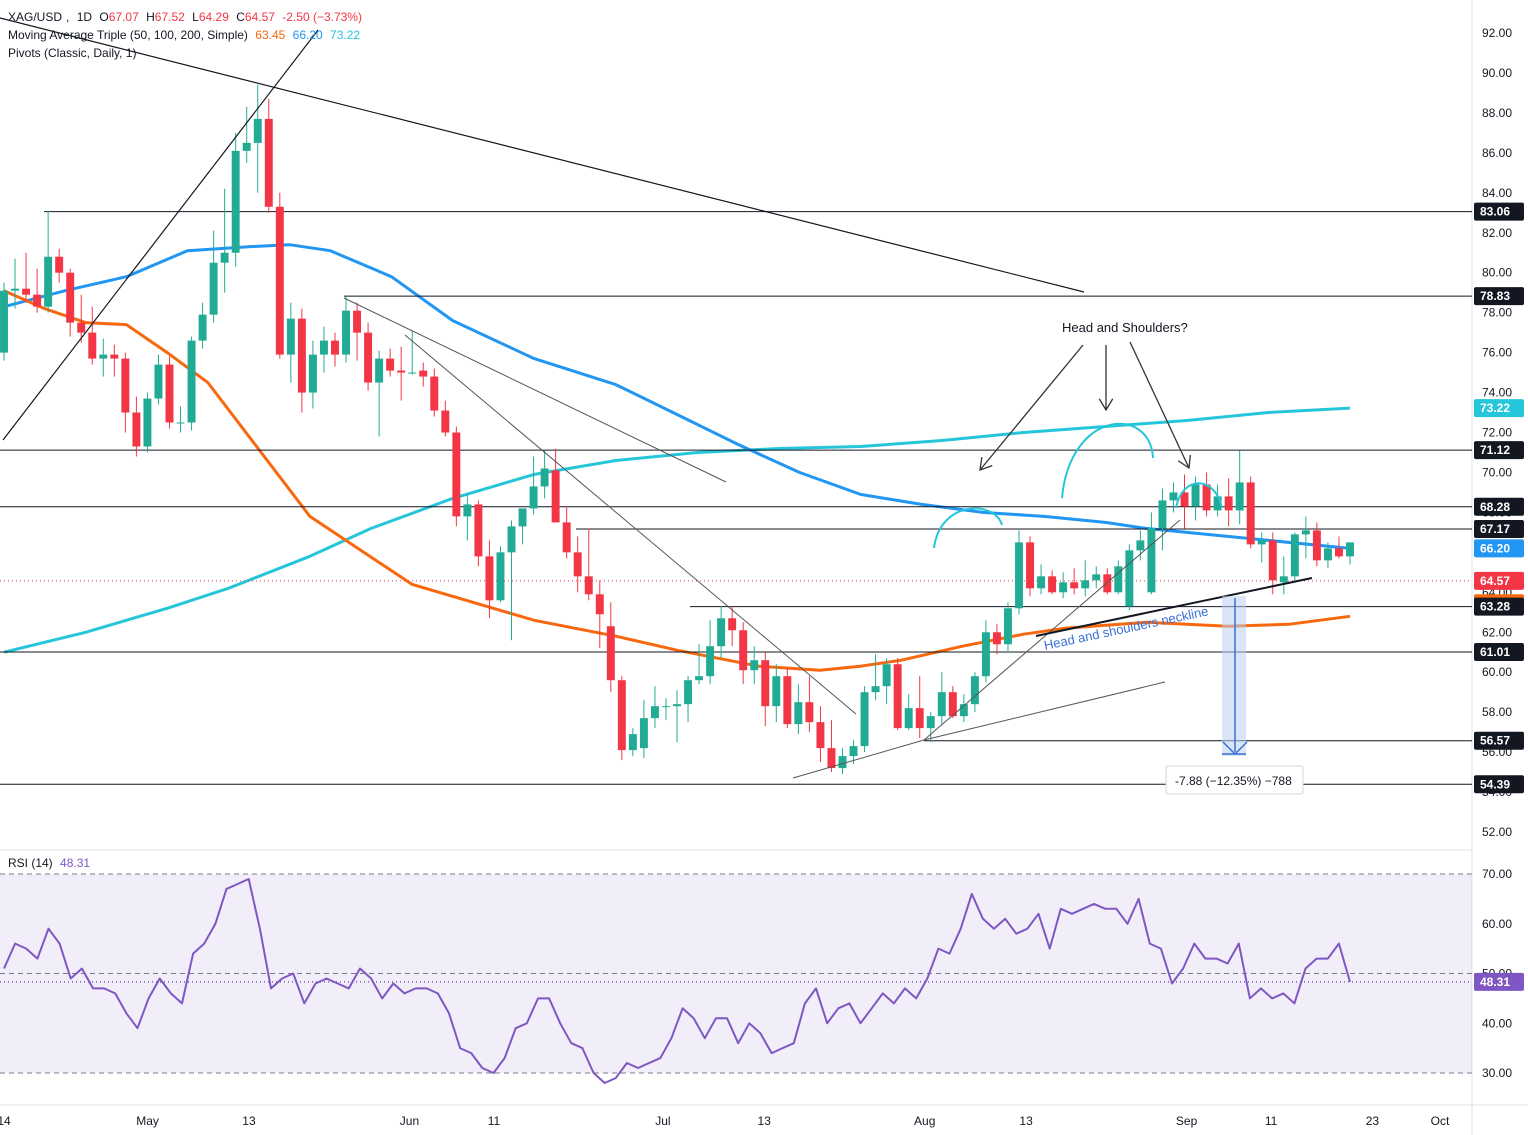  What do you see at coordinates (924, 1121) in the screenshot?
I see `time-tick-label: Aug` at bounding box center [924, 1121].